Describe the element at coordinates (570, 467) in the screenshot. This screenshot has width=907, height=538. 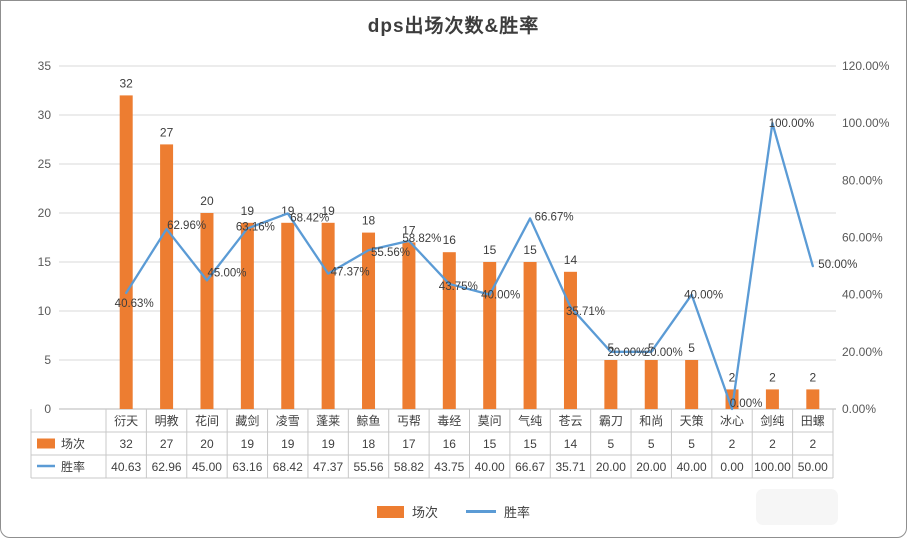
I see `table-cell: 35.71` at that location.